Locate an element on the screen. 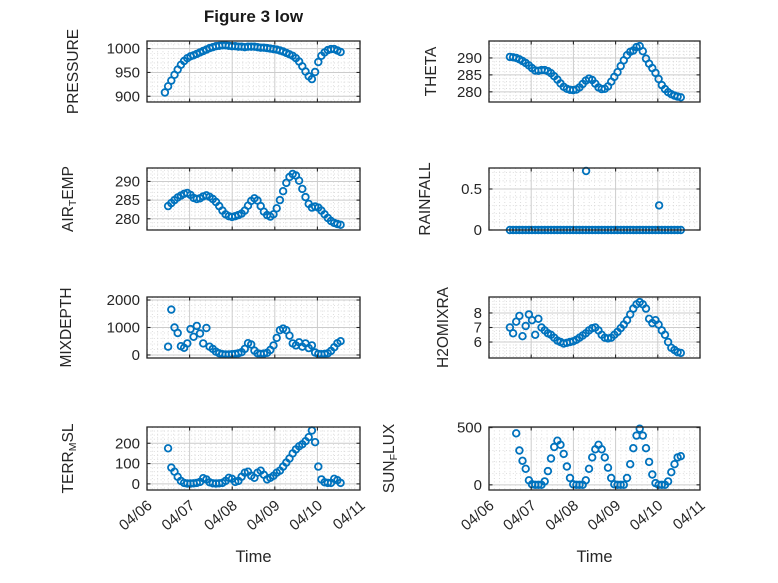  y-tick-label: 2000 is located at coordinates (123, 300).